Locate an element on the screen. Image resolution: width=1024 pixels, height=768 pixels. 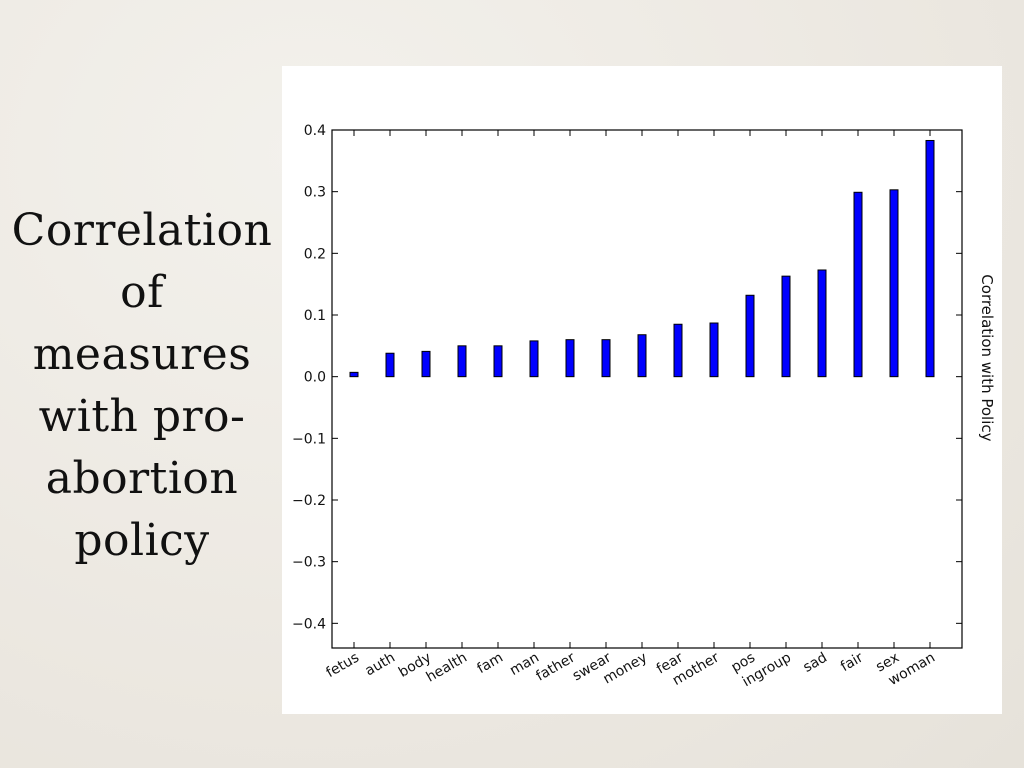
x-tick-label: health is located at coordinates (447, 668).